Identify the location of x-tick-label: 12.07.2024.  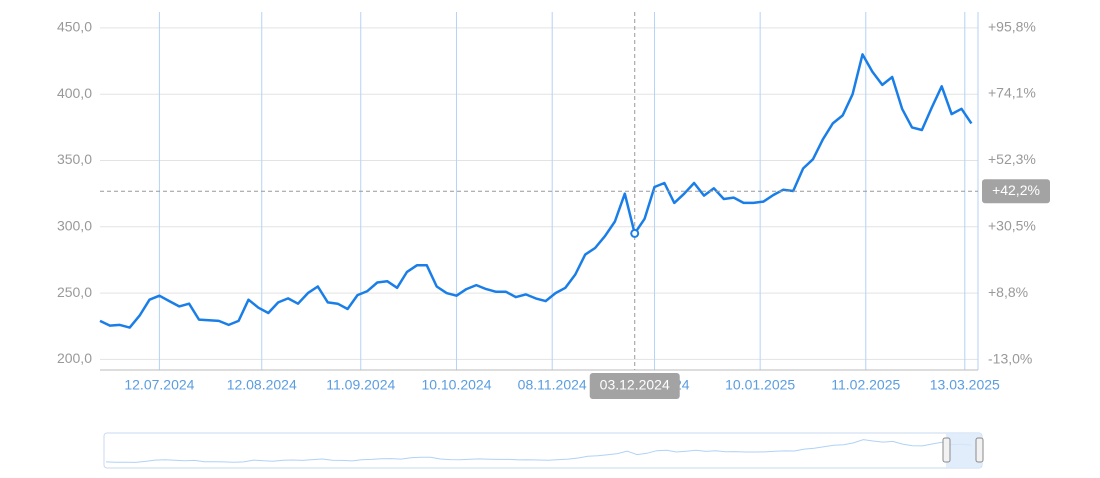
(159, 385).